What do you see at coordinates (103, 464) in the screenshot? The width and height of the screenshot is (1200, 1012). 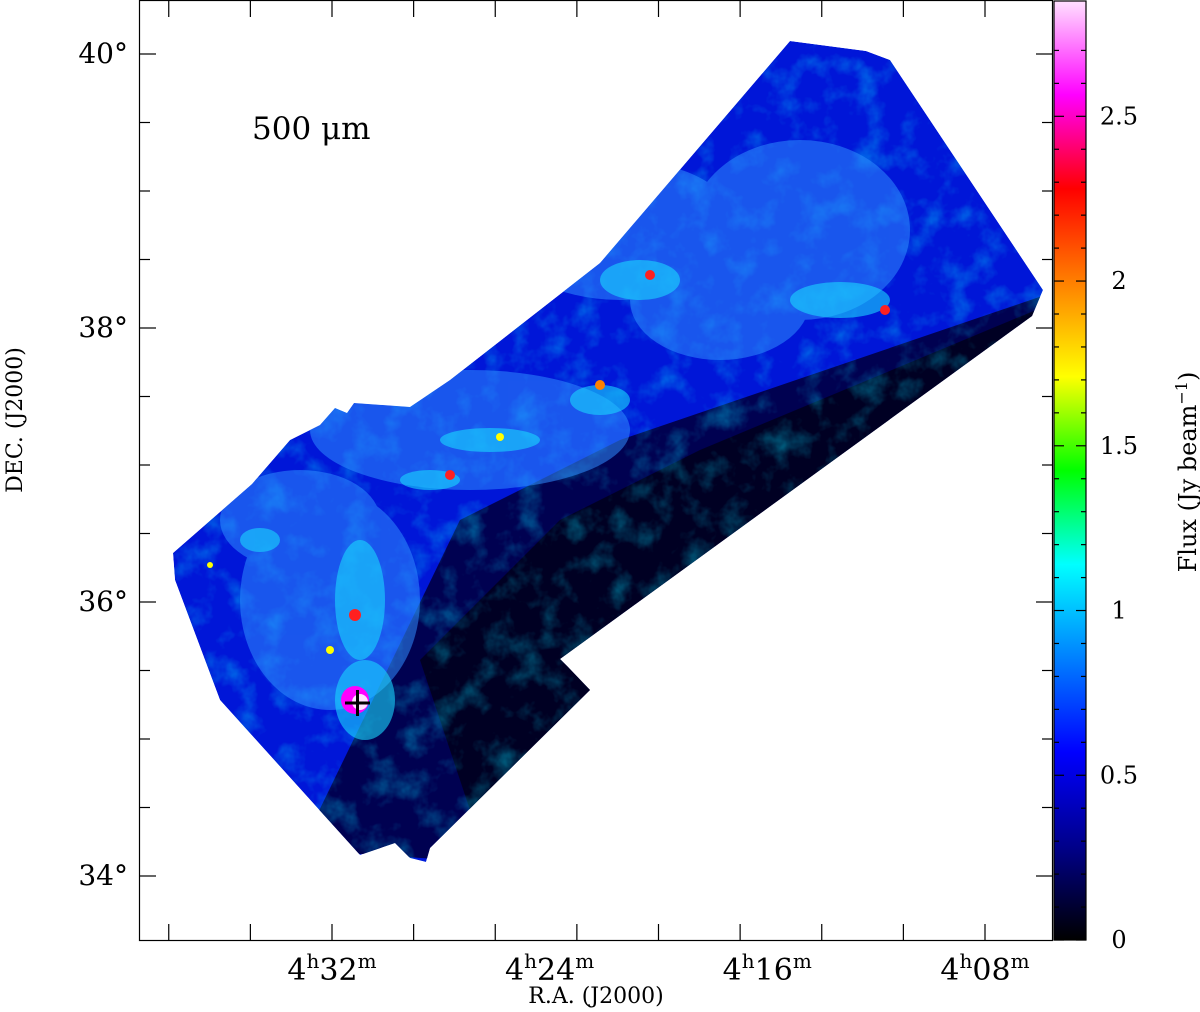 I see `y-tick-labels: 40° 38° 36° 34°` at bounding box center [103, 464].